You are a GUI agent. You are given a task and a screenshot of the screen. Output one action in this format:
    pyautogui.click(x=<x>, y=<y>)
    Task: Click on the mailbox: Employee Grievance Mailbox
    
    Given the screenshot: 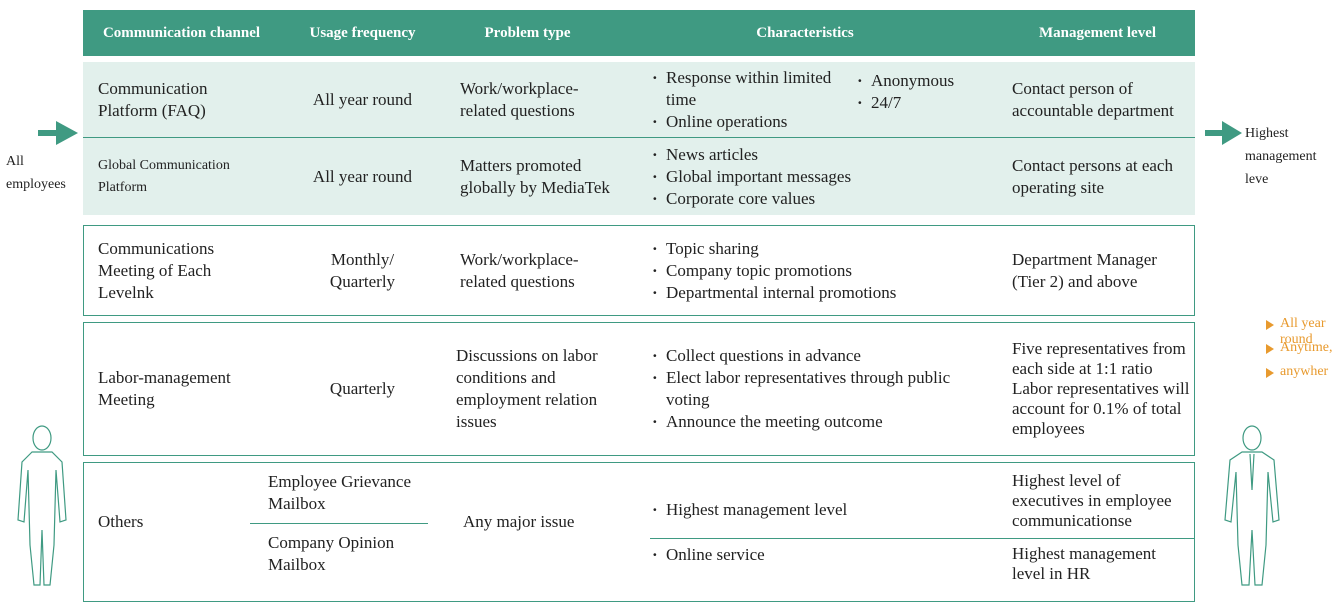 What is the action you would take?
    pyautogui.click(x=340, y=492)
    